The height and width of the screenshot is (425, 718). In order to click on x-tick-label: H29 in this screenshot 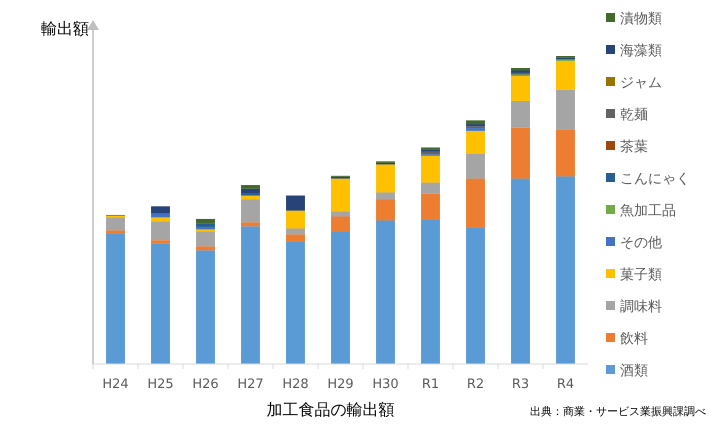, I will do `click(340, 384)`.